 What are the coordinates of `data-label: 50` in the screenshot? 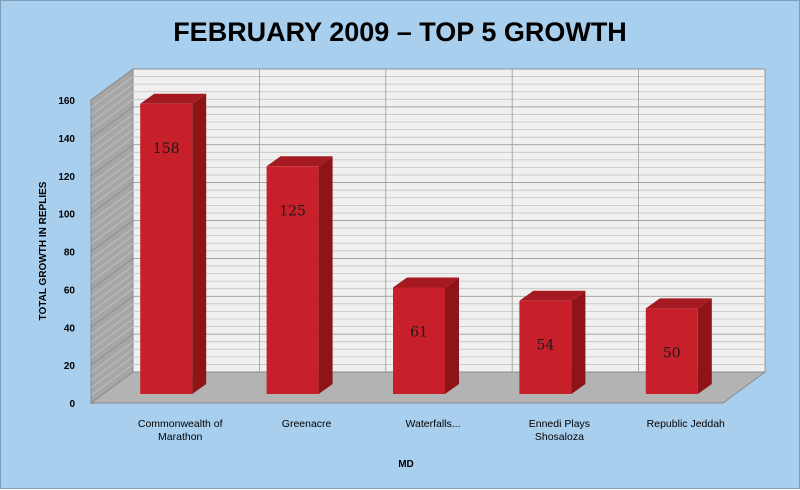 It's located at (672, 353).